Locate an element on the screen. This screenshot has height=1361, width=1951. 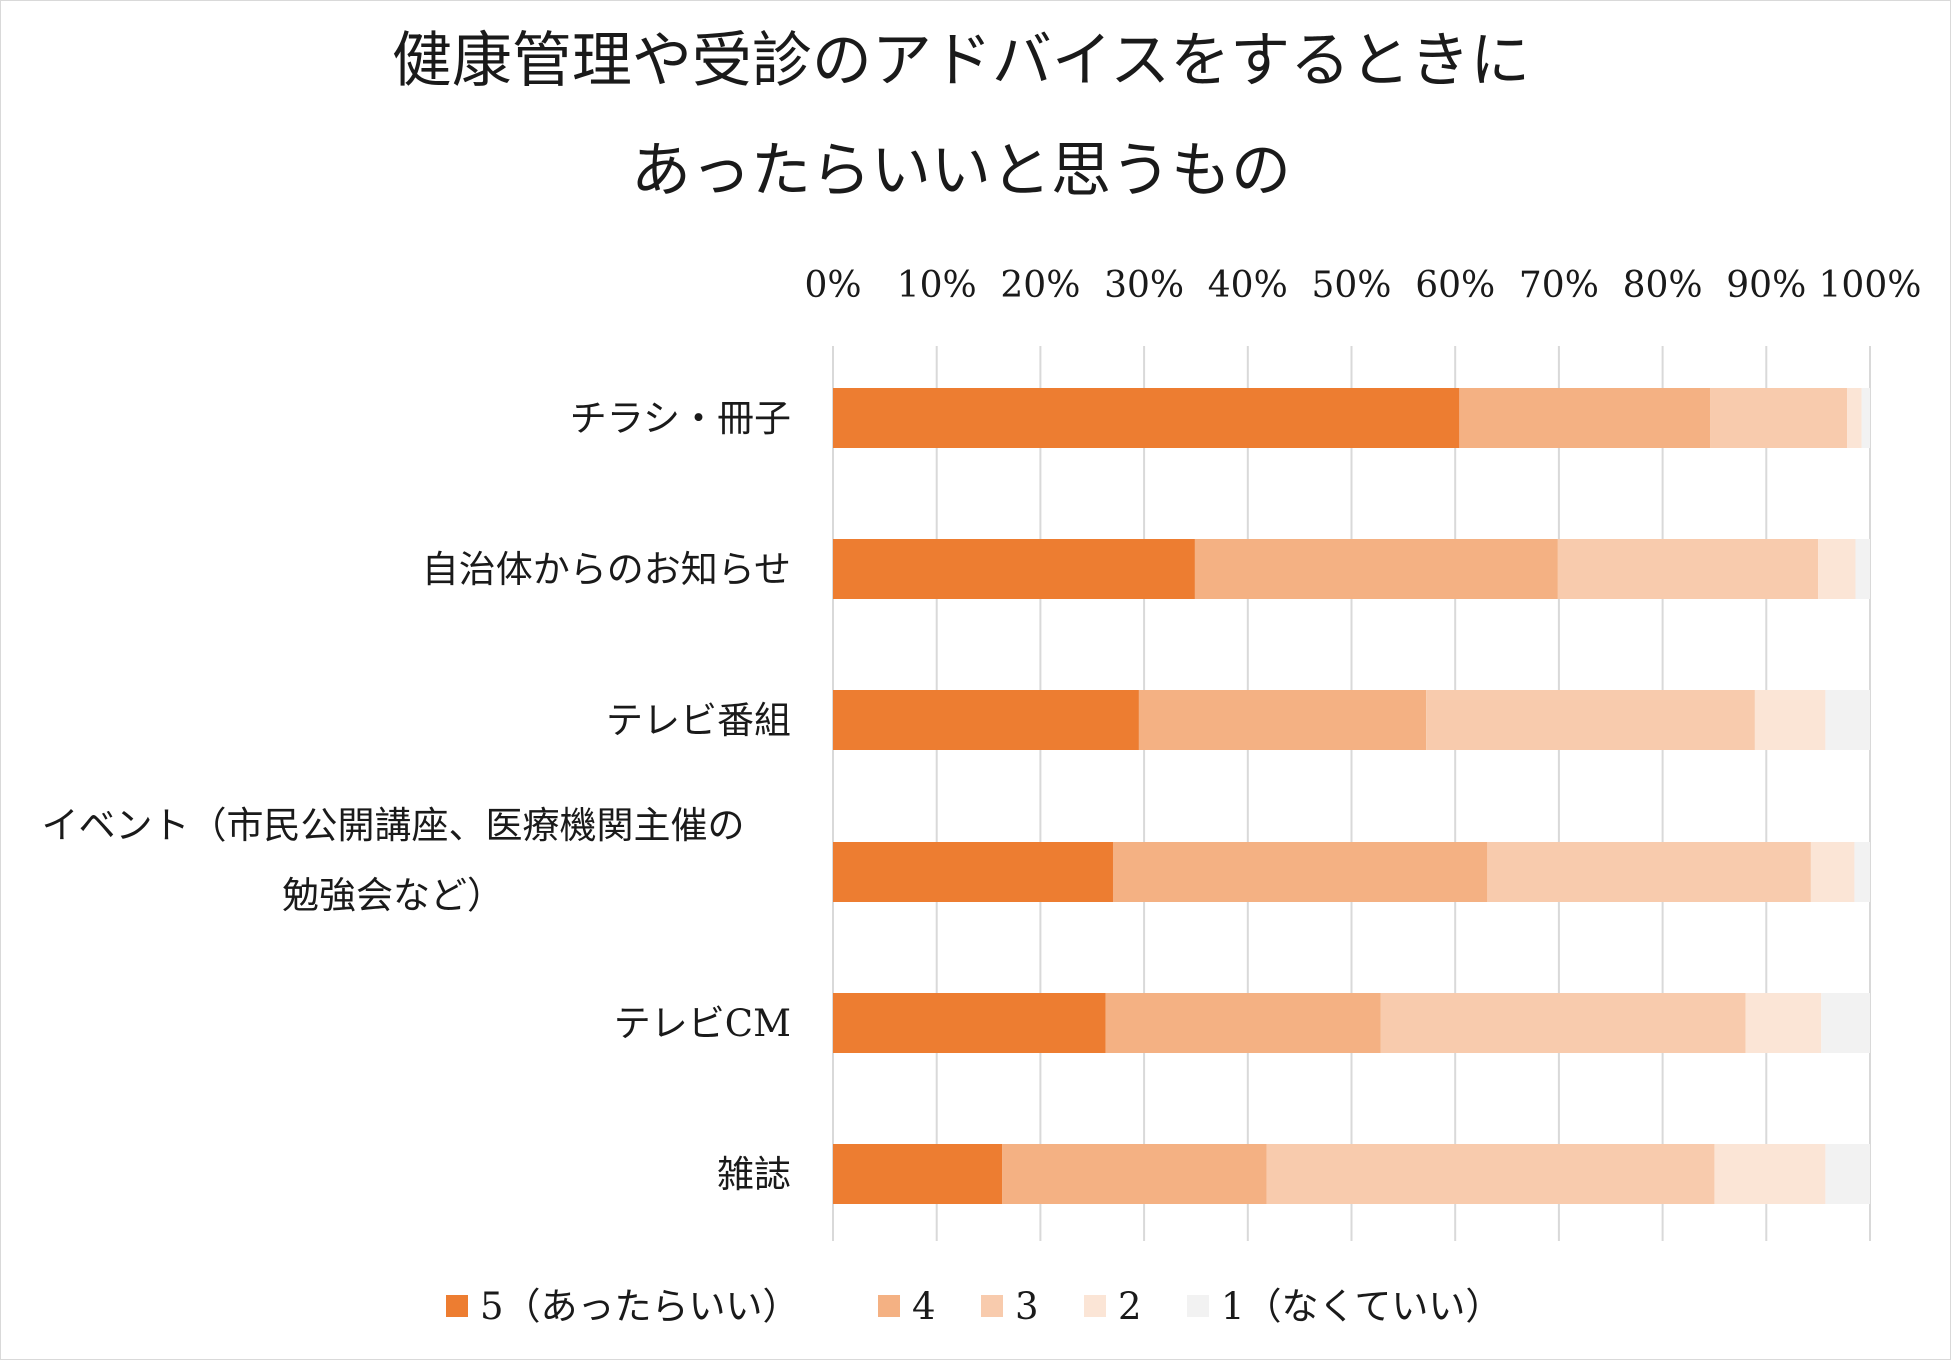
x-axis-ticks: 0% 10% 20% 30% 40% 50% 60% 70% 80% 90% 100% is located at coordinates (1362, 285).